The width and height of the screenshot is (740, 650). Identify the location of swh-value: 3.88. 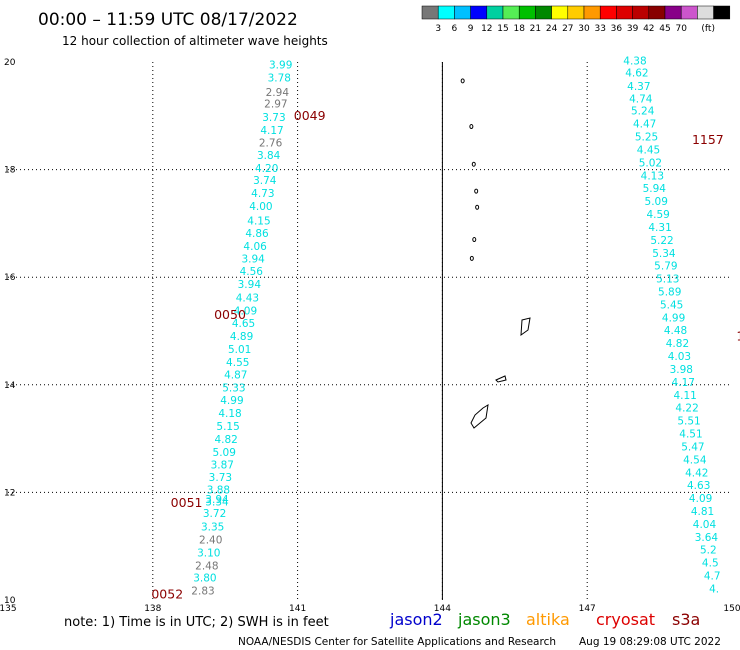
(218, 490).